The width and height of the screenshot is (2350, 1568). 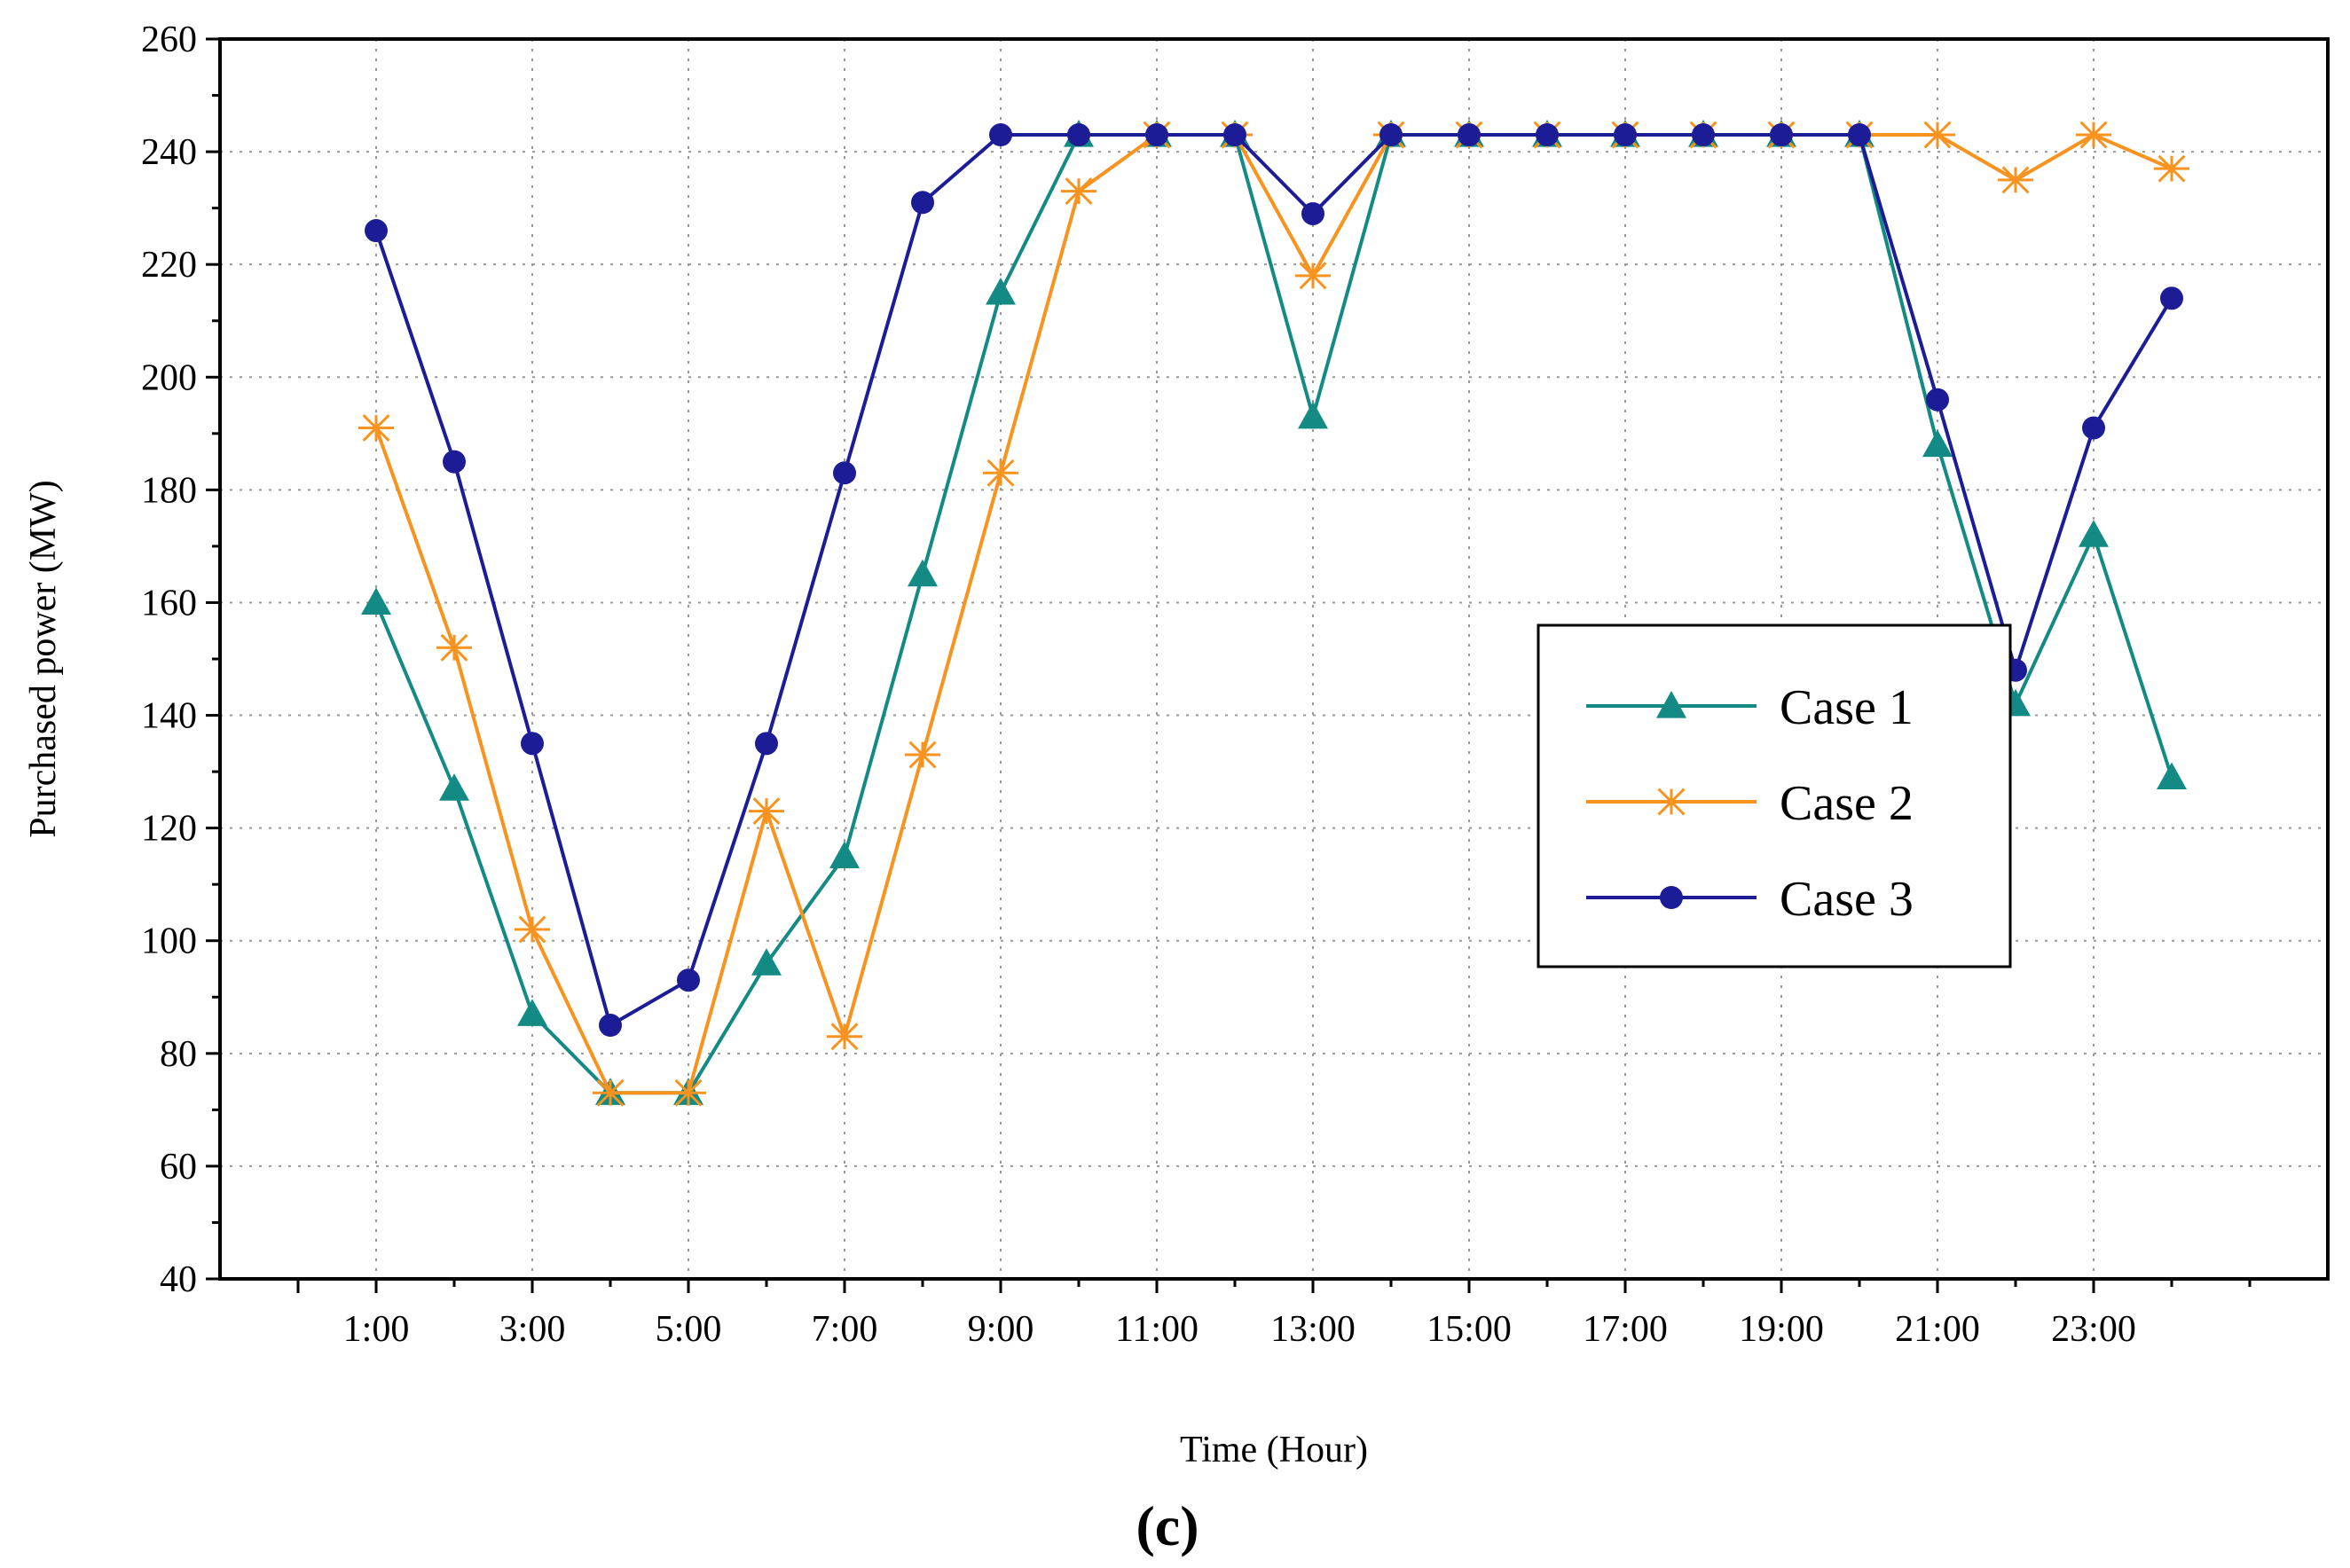 I want to click on legend-item-case-1: Case 1, so click(x=1750, y=707).